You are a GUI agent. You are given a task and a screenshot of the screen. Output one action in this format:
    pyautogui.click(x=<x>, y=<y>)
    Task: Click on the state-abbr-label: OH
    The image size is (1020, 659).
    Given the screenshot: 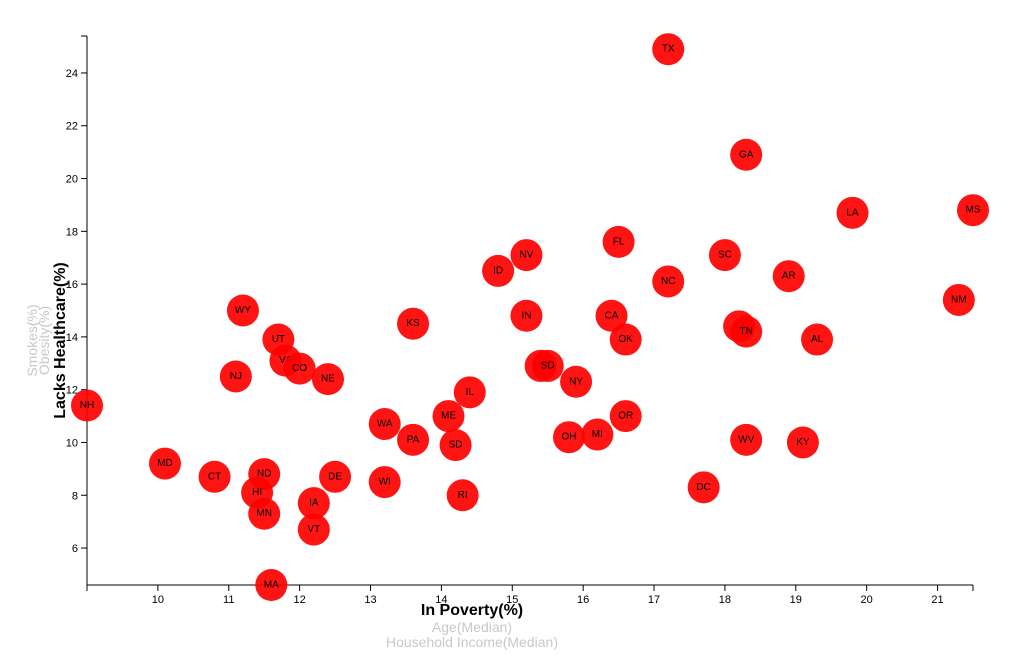 What is the action you would take?
    pyautogui.click(x=568, y=437)
    